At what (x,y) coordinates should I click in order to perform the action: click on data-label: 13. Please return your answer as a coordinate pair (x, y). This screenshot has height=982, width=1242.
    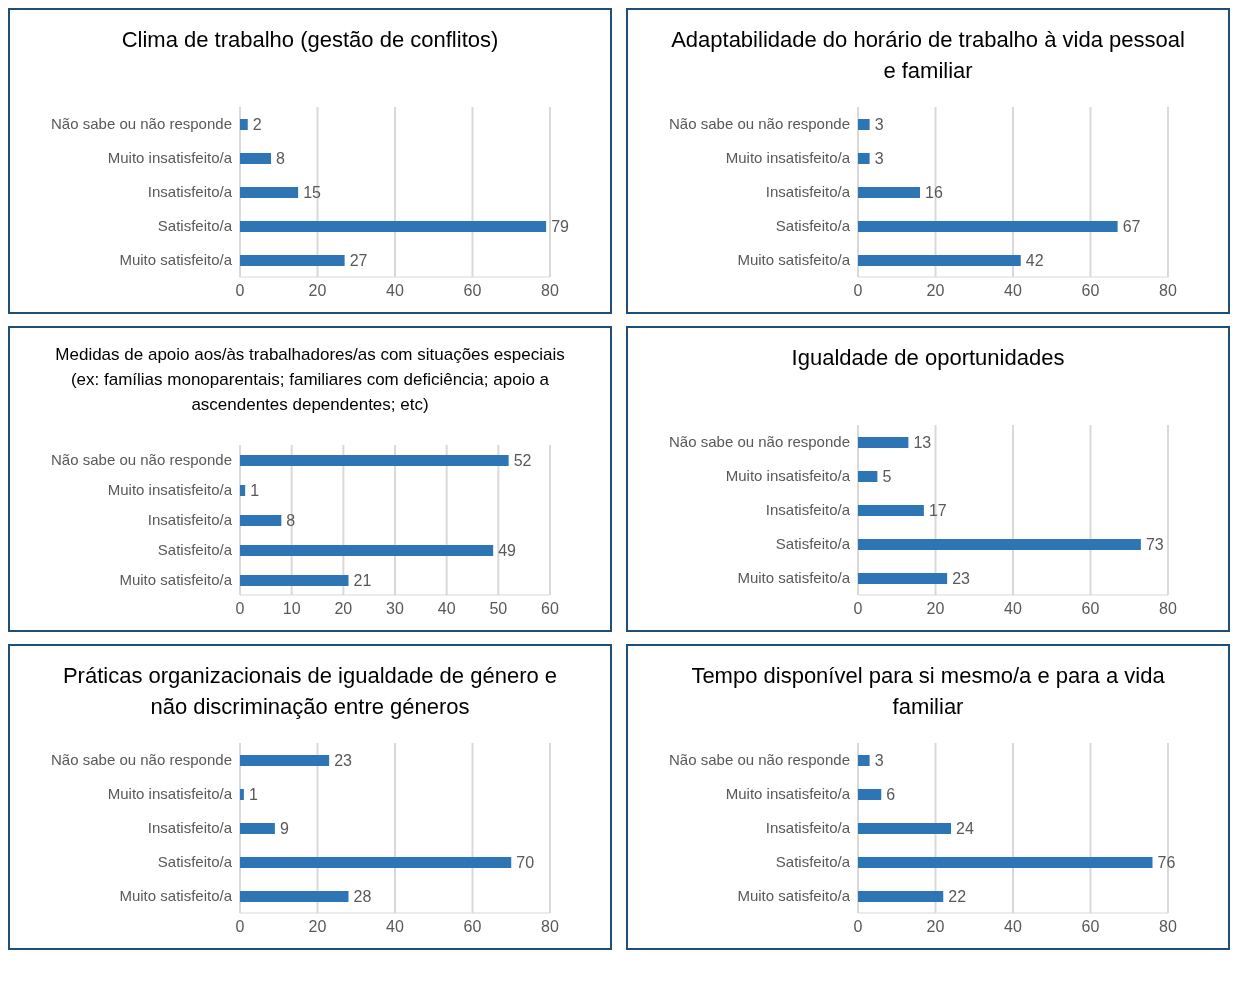
    Looking at the image, I should click on (922, 443).